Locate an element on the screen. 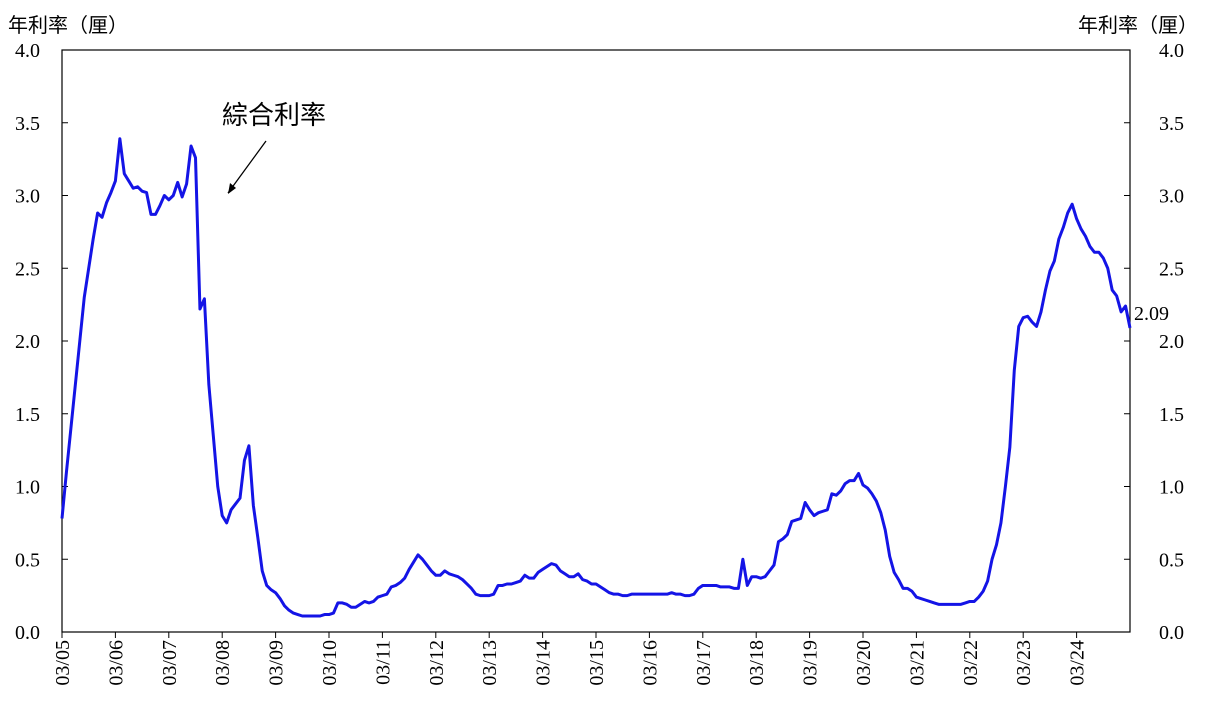 The height and width of the screenshot is (723, 1205). y-tick-label: 1.5 is located at coordinates (27, 415).